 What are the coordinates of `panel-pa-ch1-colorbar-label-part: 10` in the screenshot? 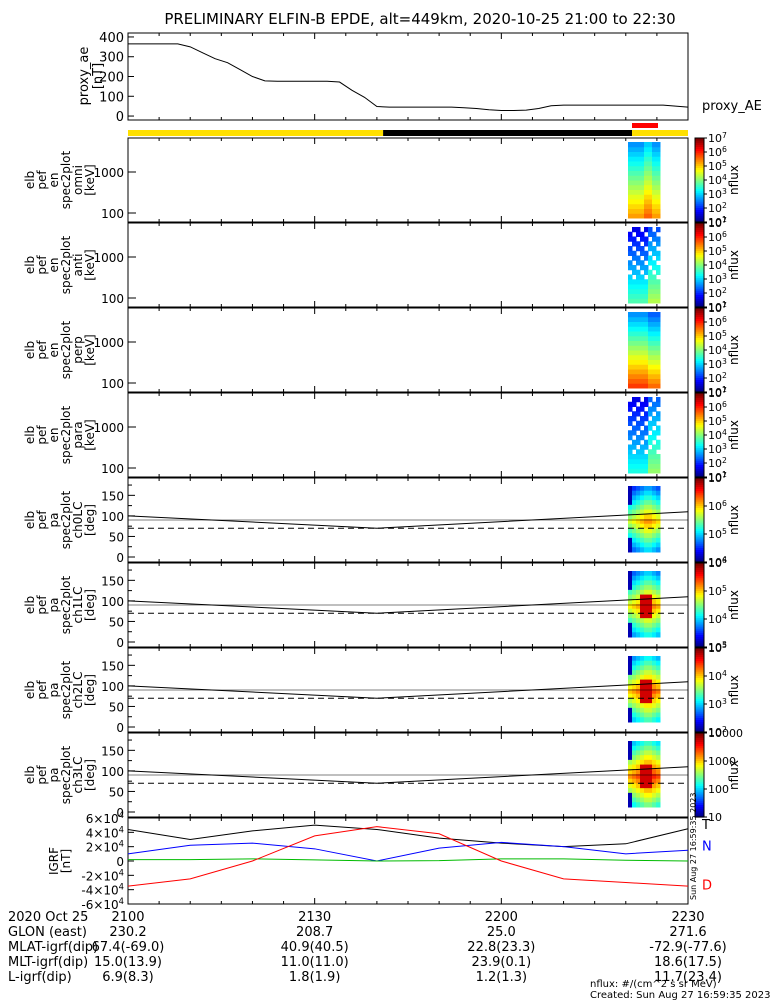 It's located at (715, 619).